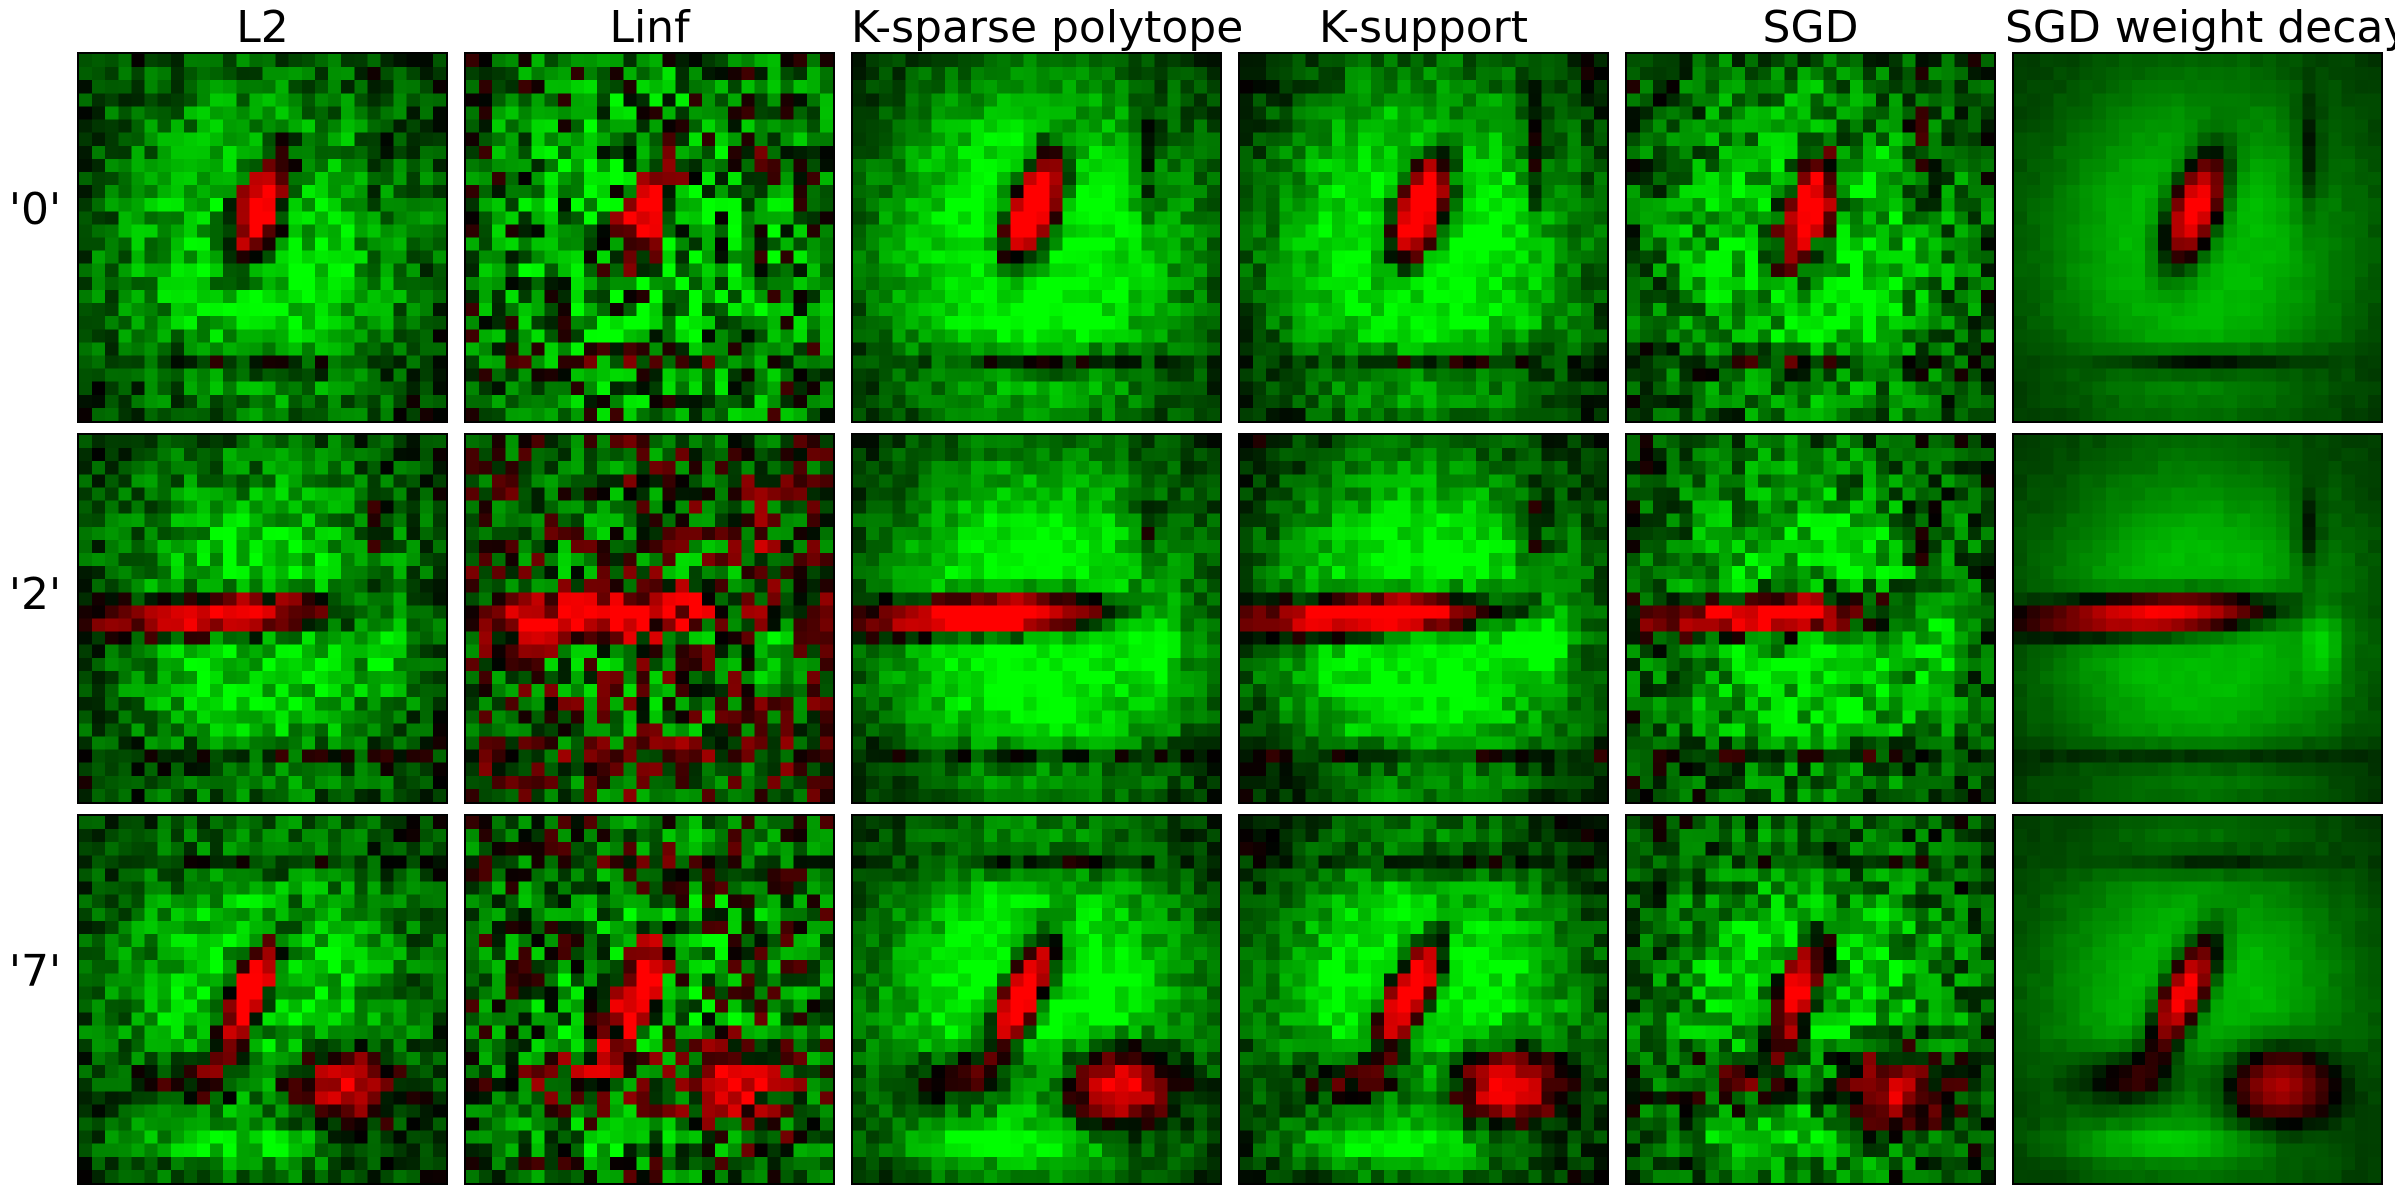 This screenshot has height=1193, width=2395. Describe the element at coordinates (2200, 27) in the screenshot. I see `column-title-sgd-weight-decay: SGD weight decay` at that location.